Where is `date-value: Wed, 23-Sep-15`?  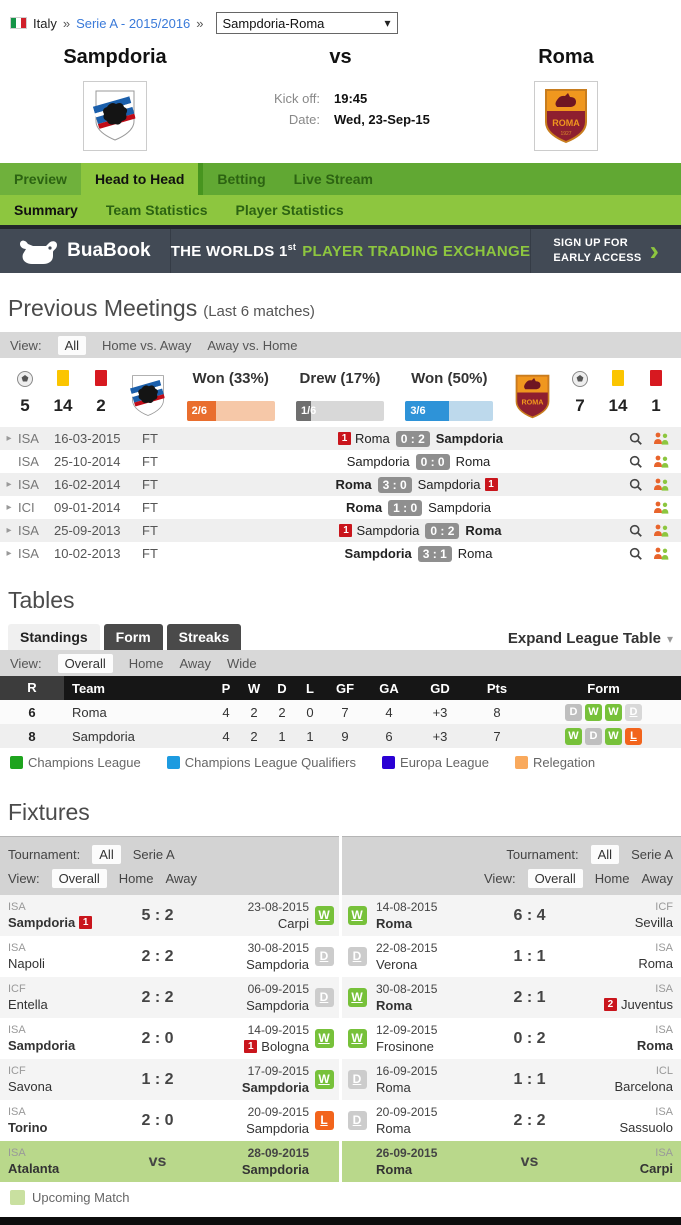
date-value: Wed, 23-Sep-15 is located at coordinates (382, 119).